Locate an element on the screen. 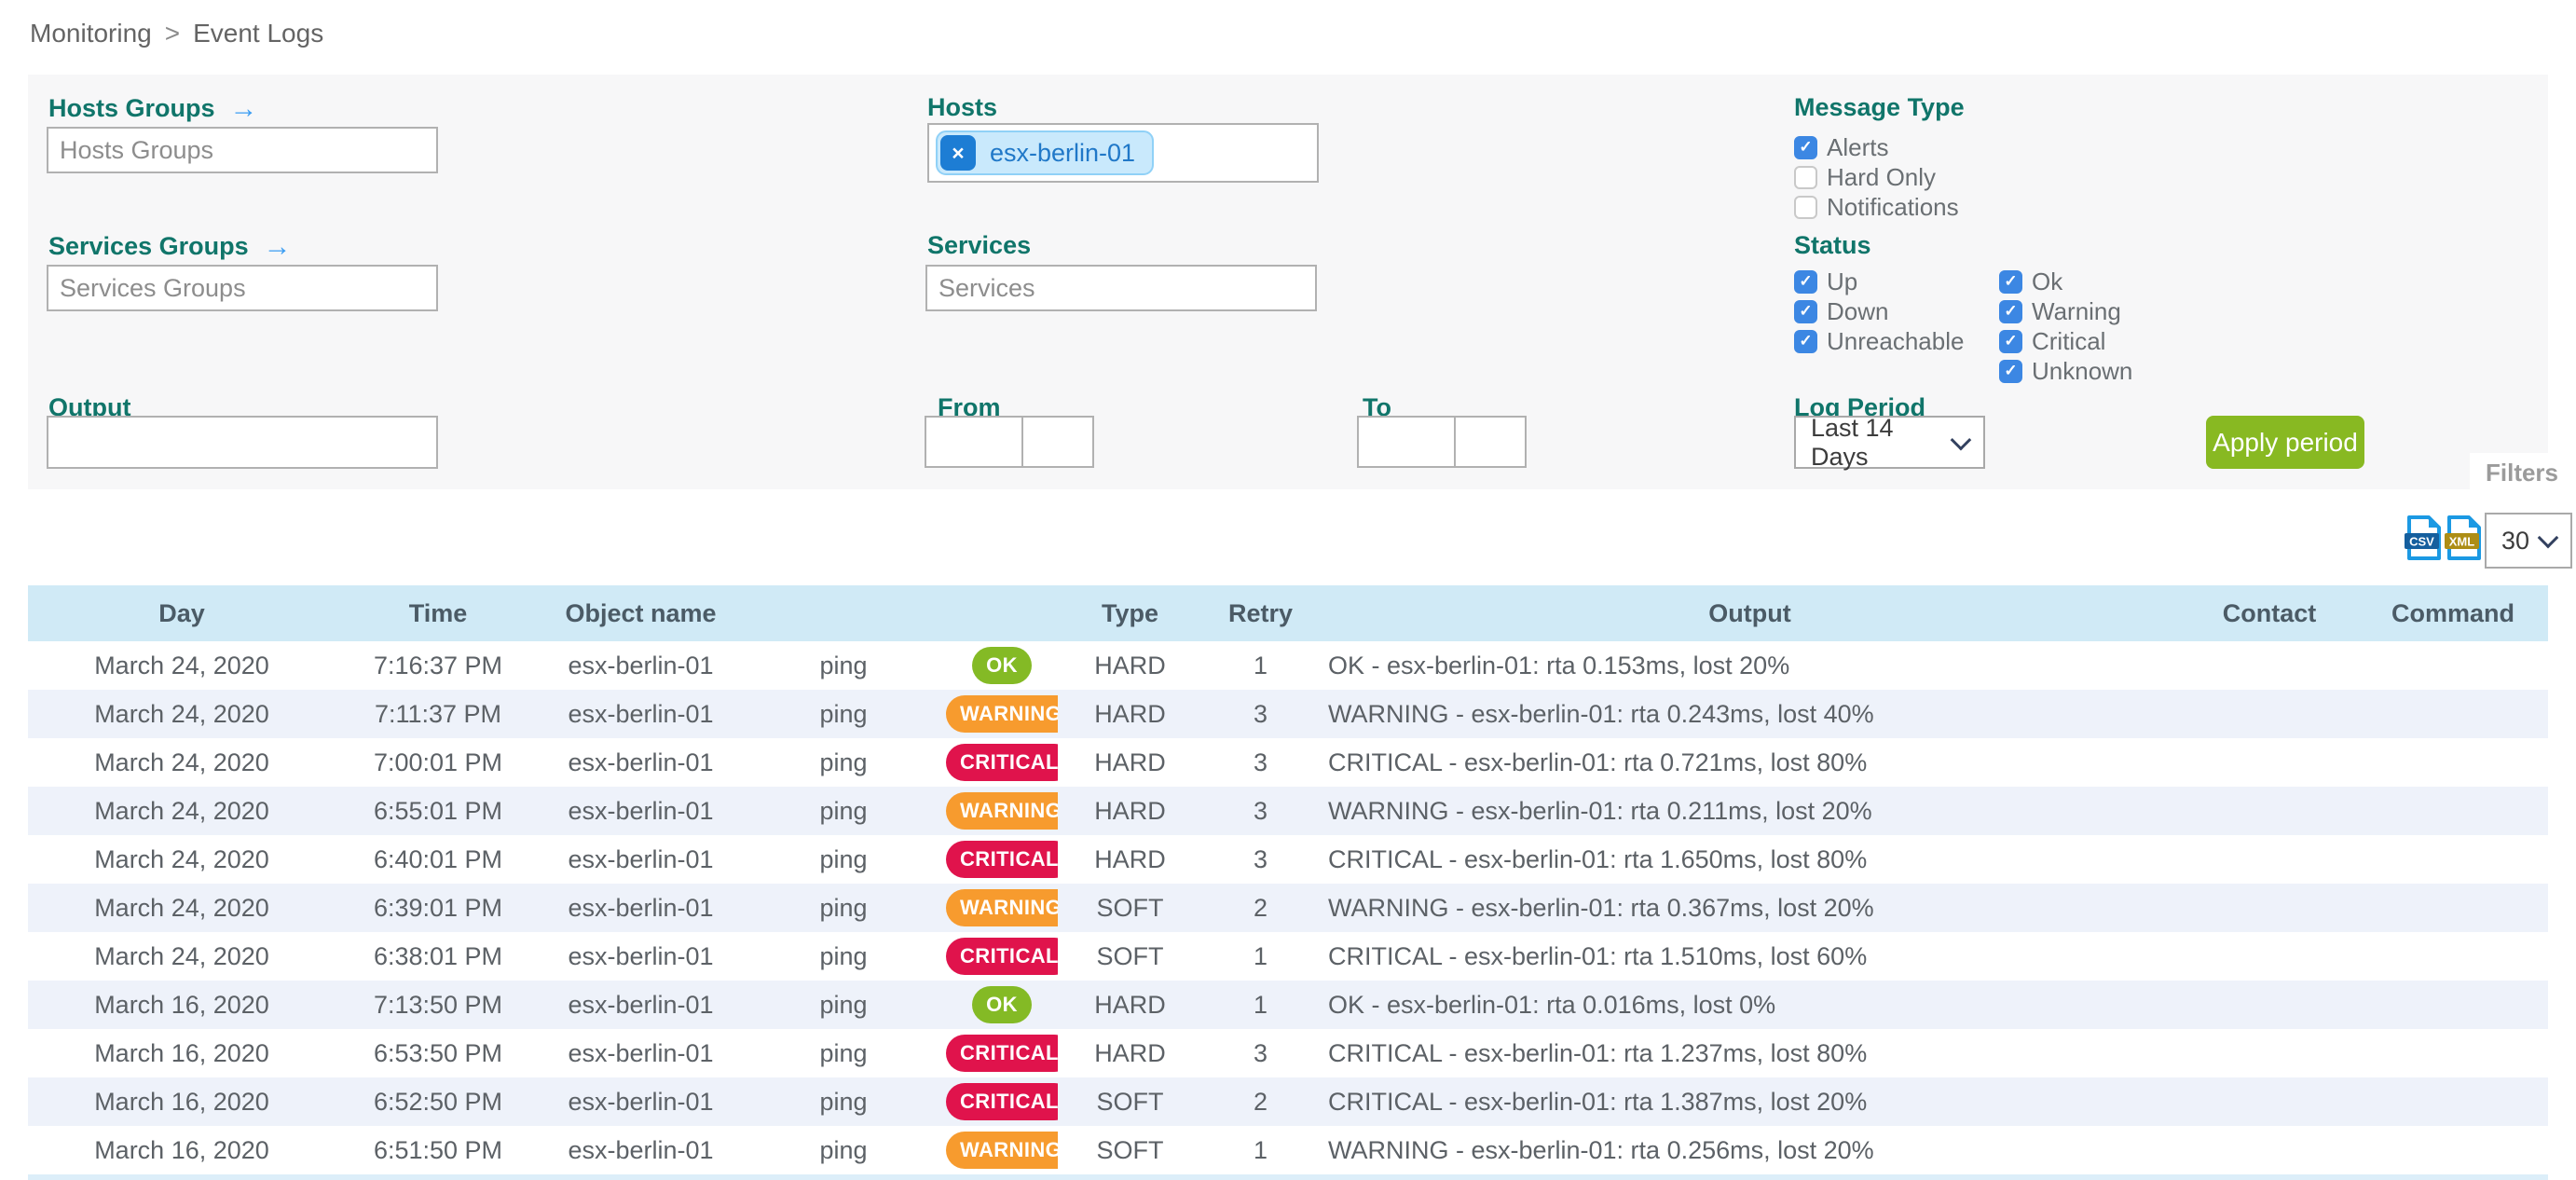 The width and height of the screenshot is (2576, 1180). services-input is located at coordinates (1121, 288).